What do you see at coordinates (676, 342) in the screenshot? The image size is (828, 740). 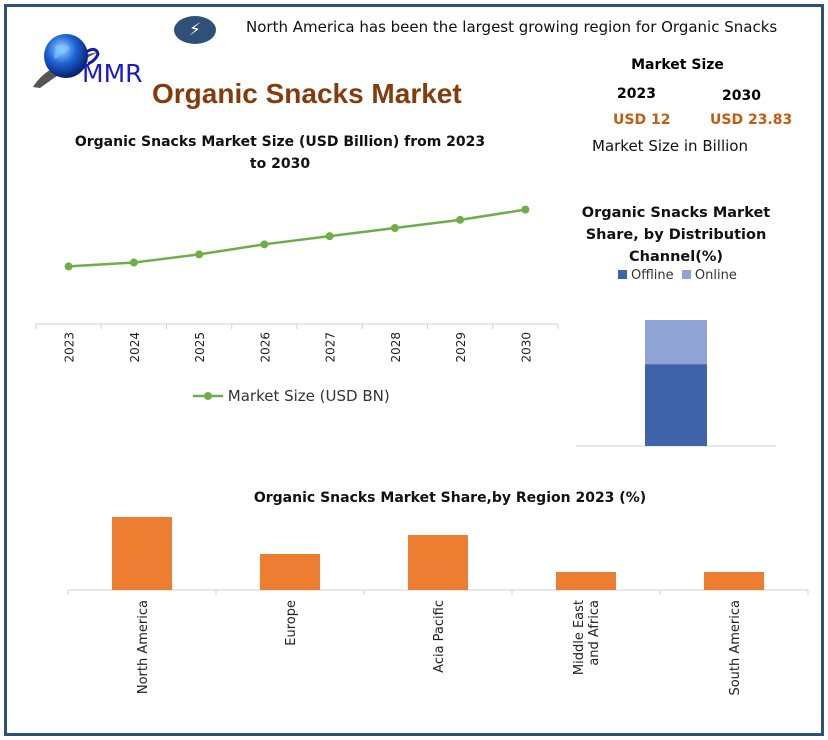 I see `bar-online` at bounding box center [676, 342].